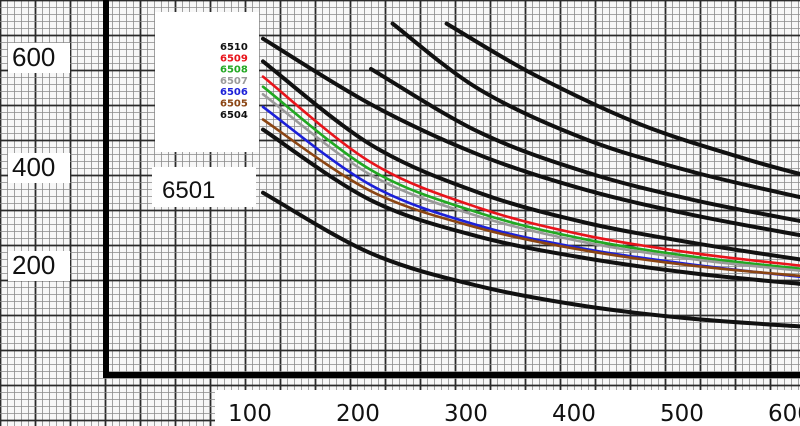  Describe the element at coordinates (784, 413) in the screenshot. I see `x-tick-label: 600` at that location.